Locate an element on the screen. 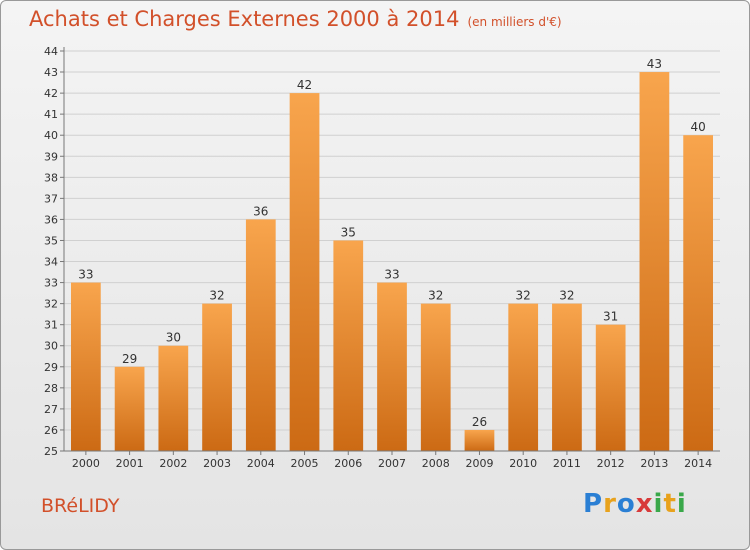 The width and height of the screenshot is (750, 550). y-tick-label: 42 is located at coordinates (51, 93).